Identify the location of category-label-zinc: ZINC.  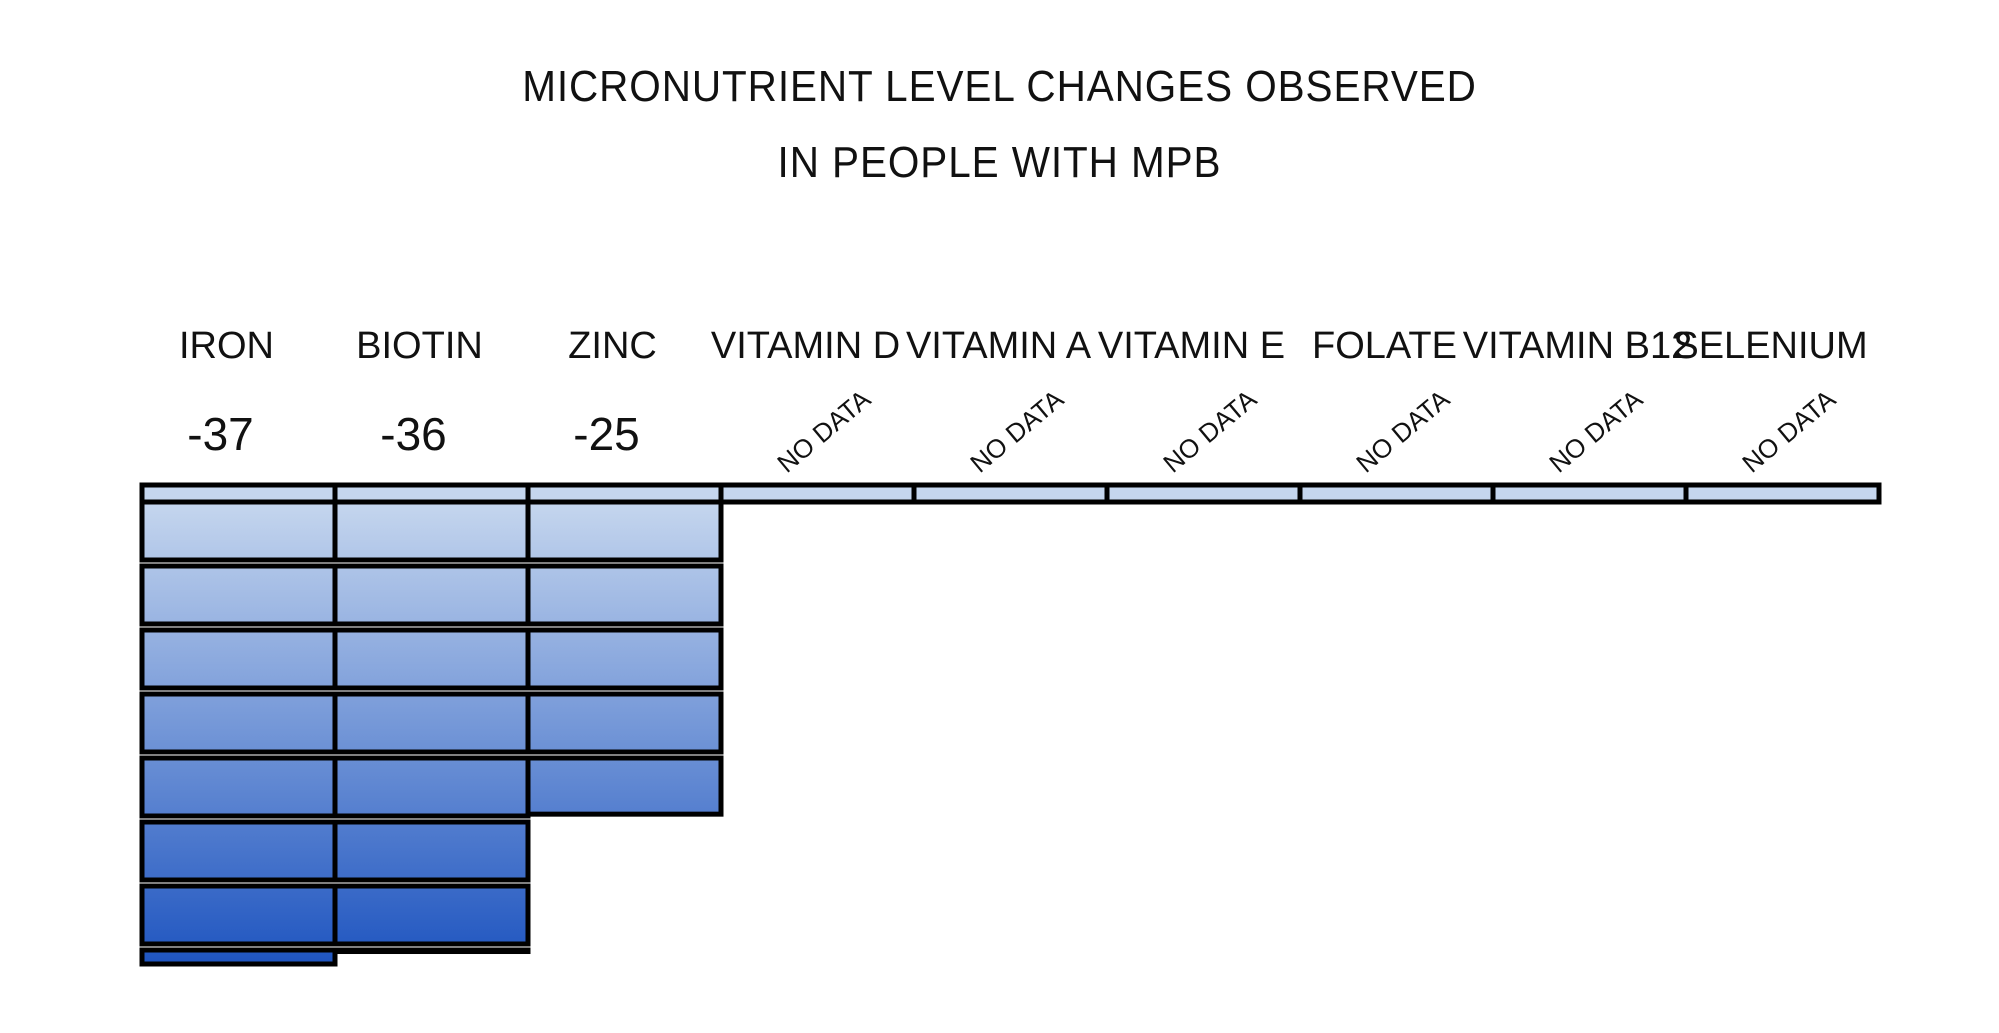
(612, 346).